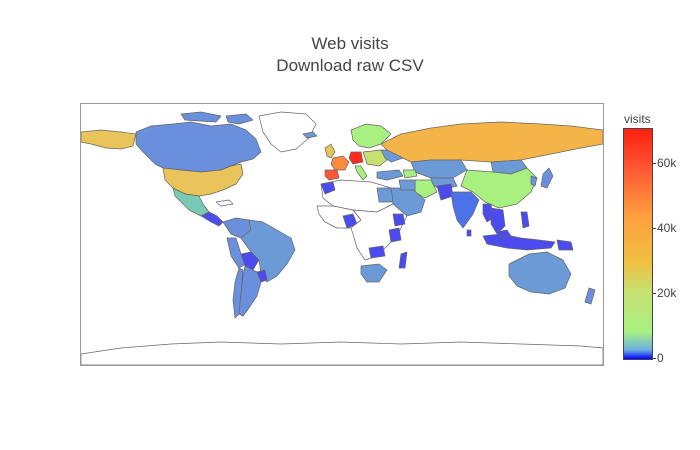  What do you see at coordinates (250, 261) in the screenshot?
I see `country-bolivia` at bounding box center [250, 261].